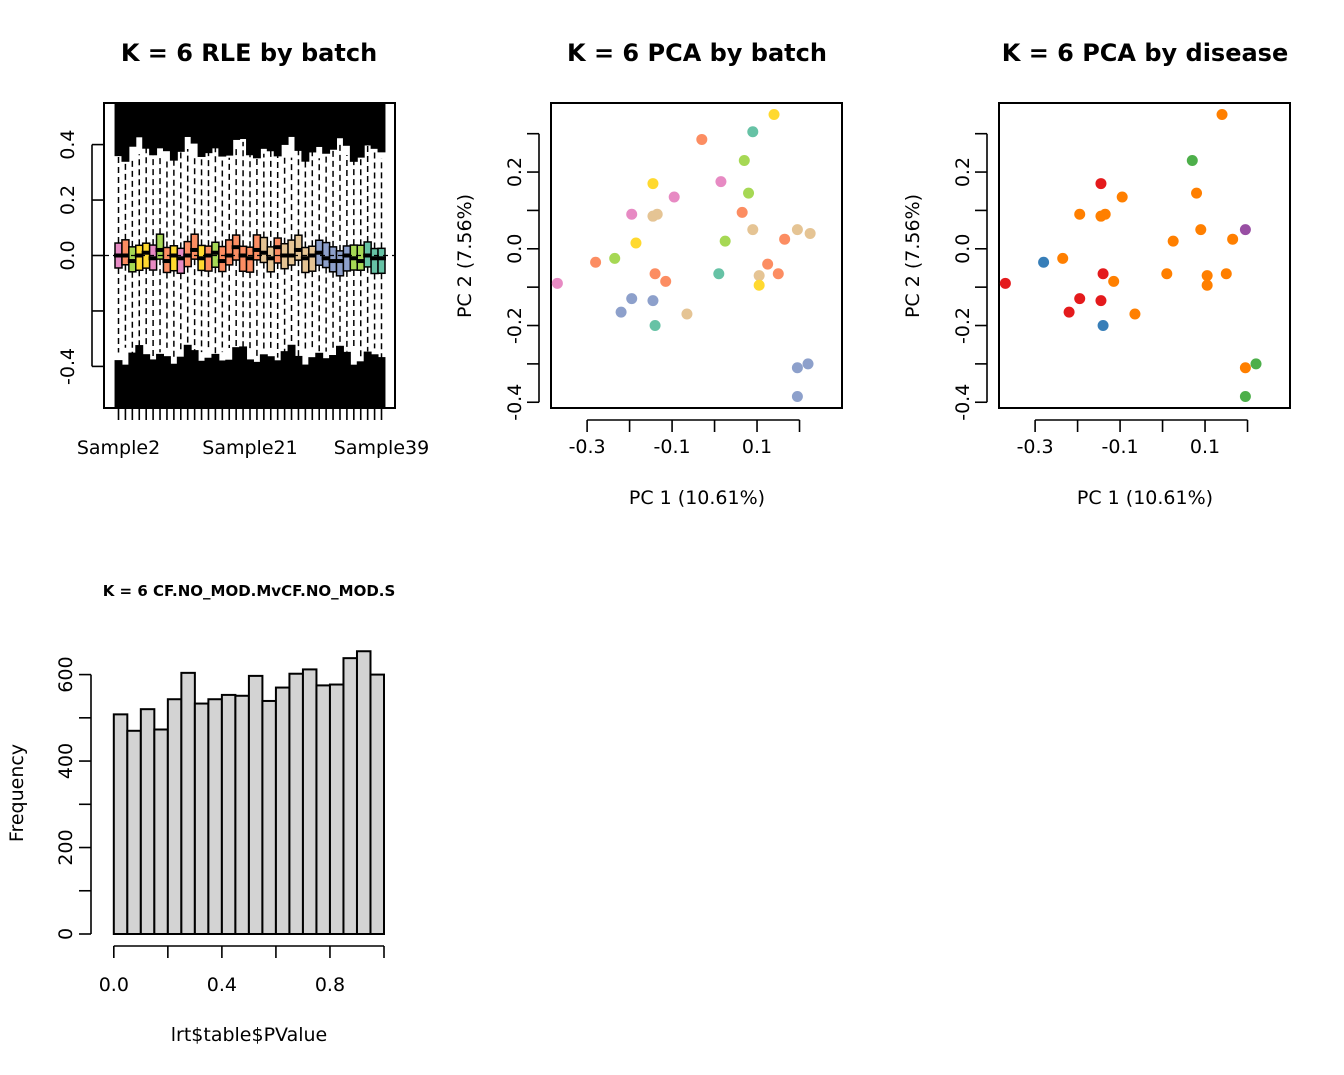 The width and height of the screenshot is (1344, 1075). What do you see at coordinates (697, 53) in the screenshot?
I see `pca-batch-title: K = 6 PCA by batch` at bounding box center [697, 53].